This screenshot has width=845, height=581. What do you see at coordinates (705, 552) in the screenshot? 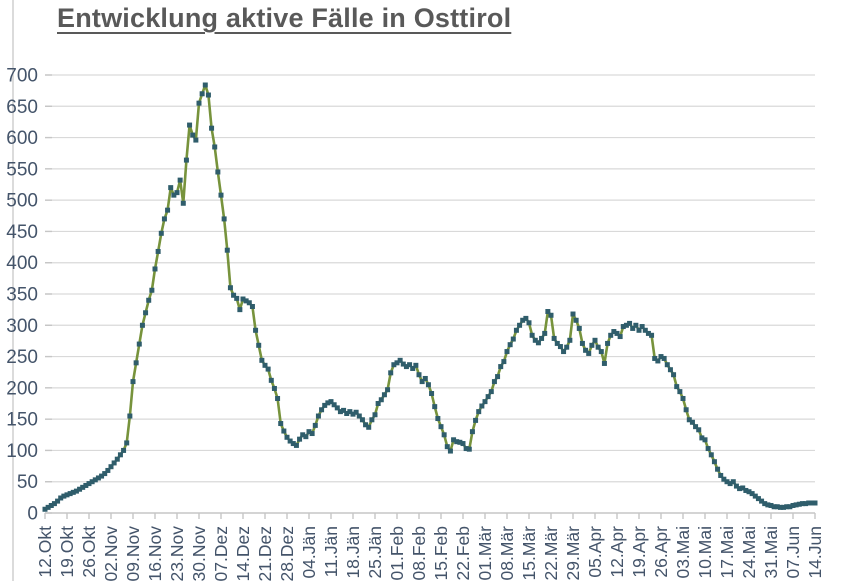
I see `svg-text: 10.Mai` at bounding box center [705, 552].